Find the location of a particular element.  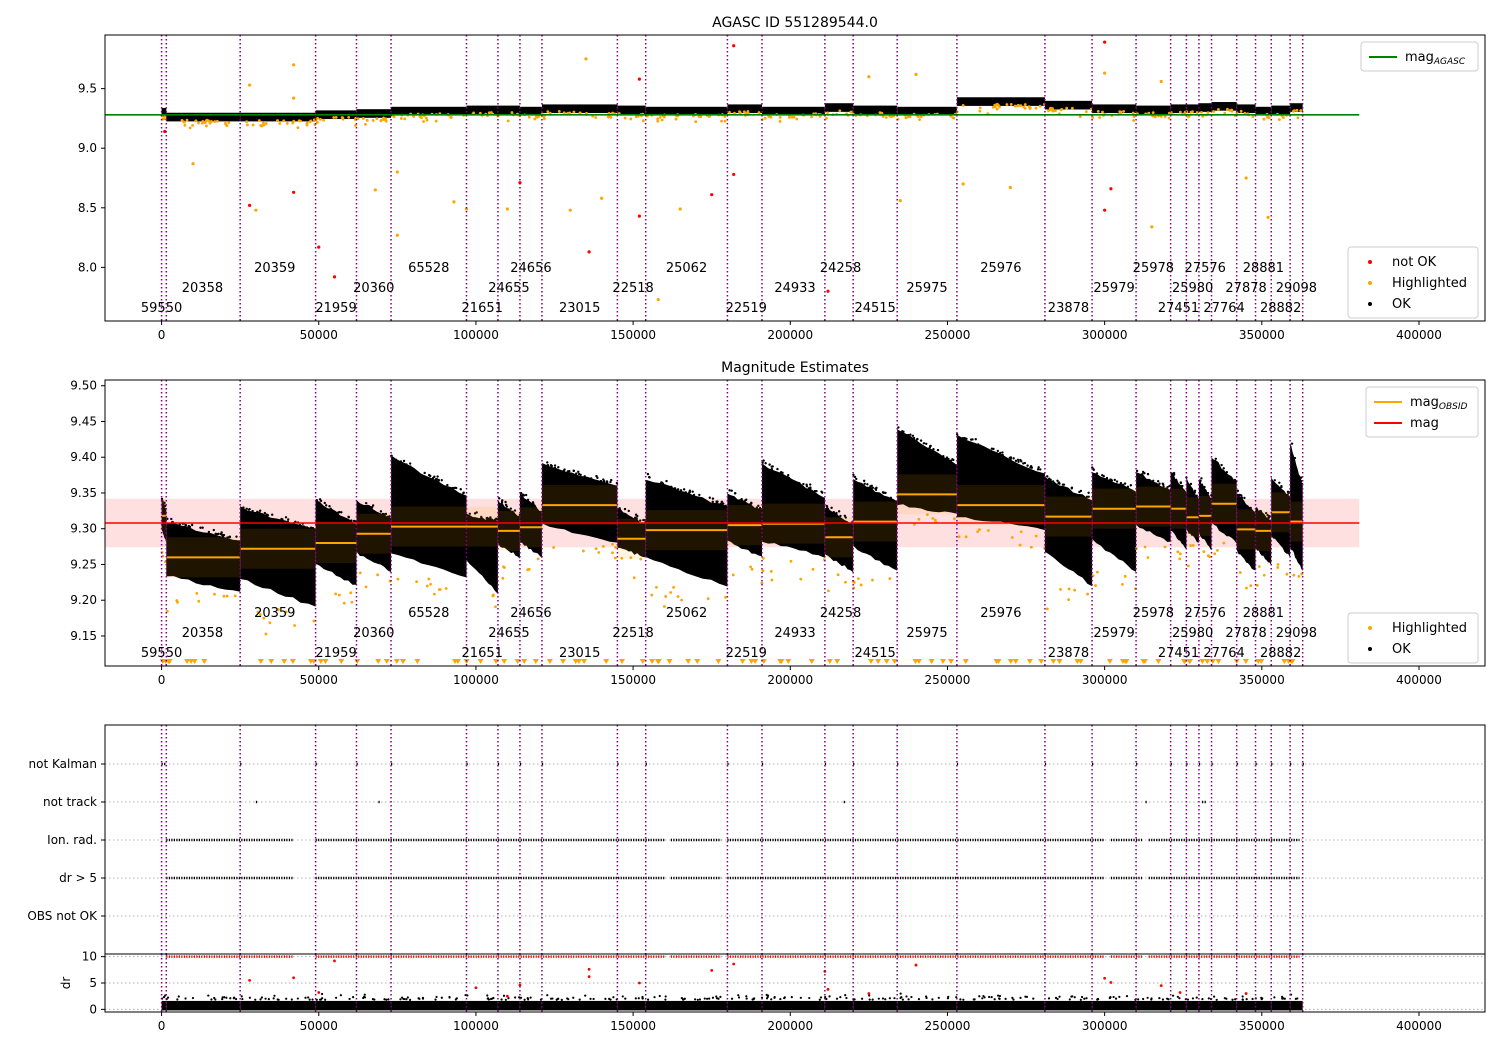

x-tick-label: 350000 is located at coordinates (1262, 1026).